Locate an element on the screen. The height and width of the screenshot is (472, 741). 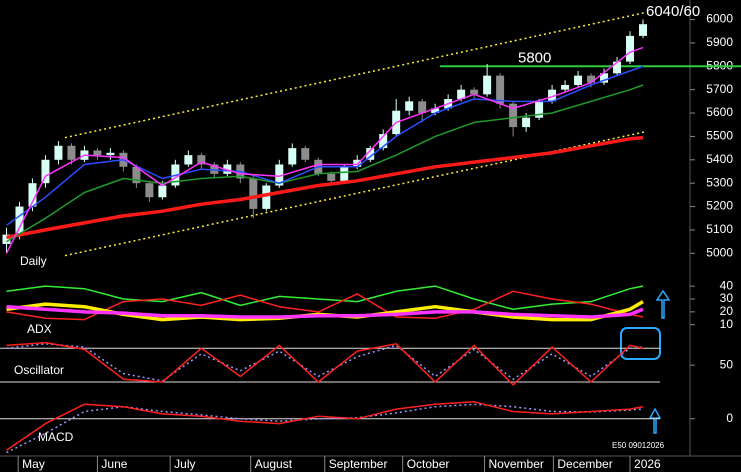
y-tick-label: 40 is located at coordinates (727, 285).